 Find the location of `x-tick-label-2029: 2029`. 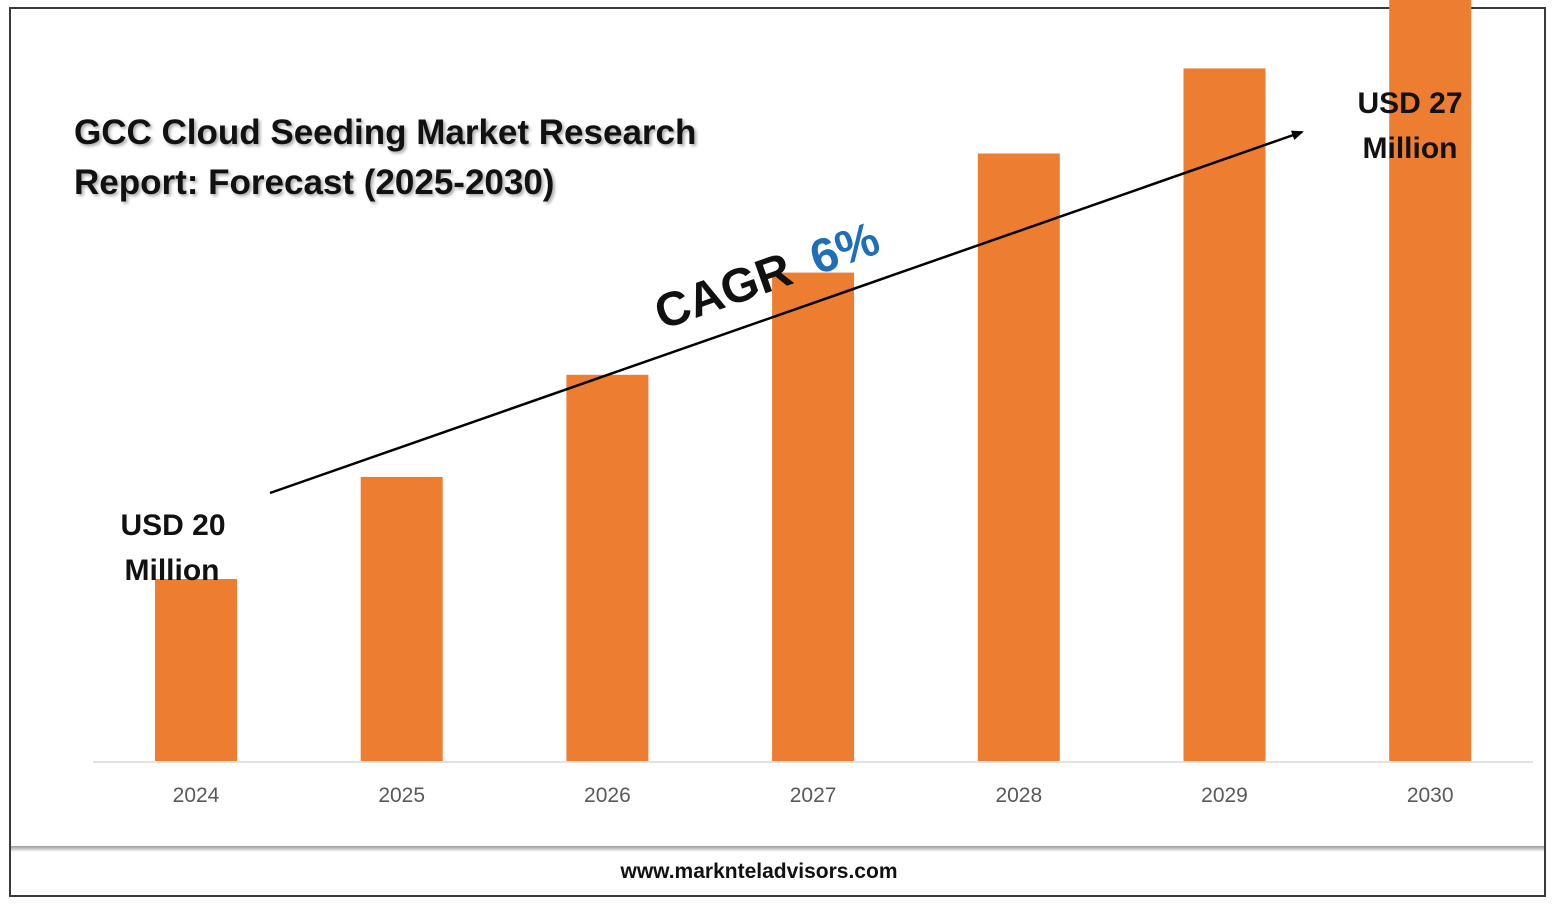

x-tick-label-2029: 2029 is located at coordinates (1224, 795).